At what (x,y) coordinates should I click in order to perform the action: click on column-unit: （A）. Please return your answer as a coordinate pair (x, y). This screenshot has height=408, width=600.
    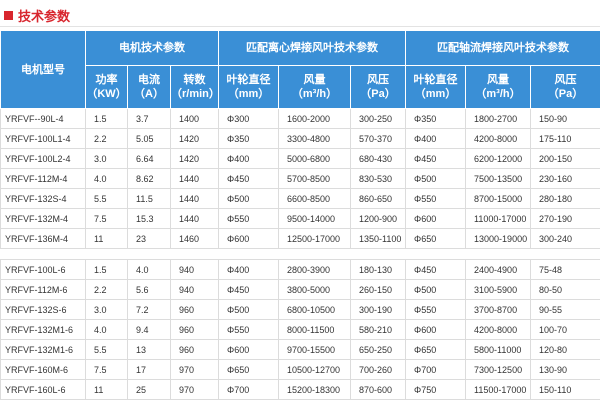
    Looking at the image, I should click on (149, 94).